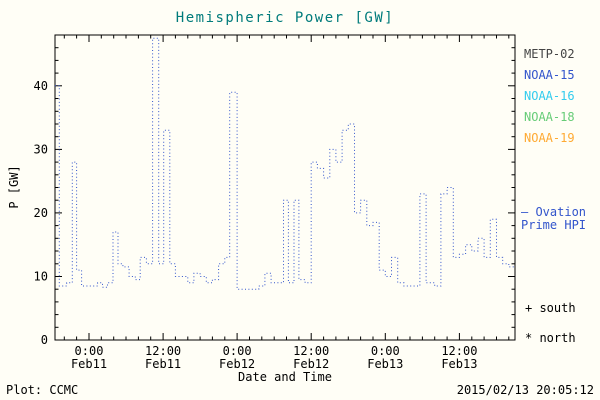 The width and height of the screenshot is (600, 400). I want to click on ovation-series-note: — Ovation Prime HPI, so click(553, 219).